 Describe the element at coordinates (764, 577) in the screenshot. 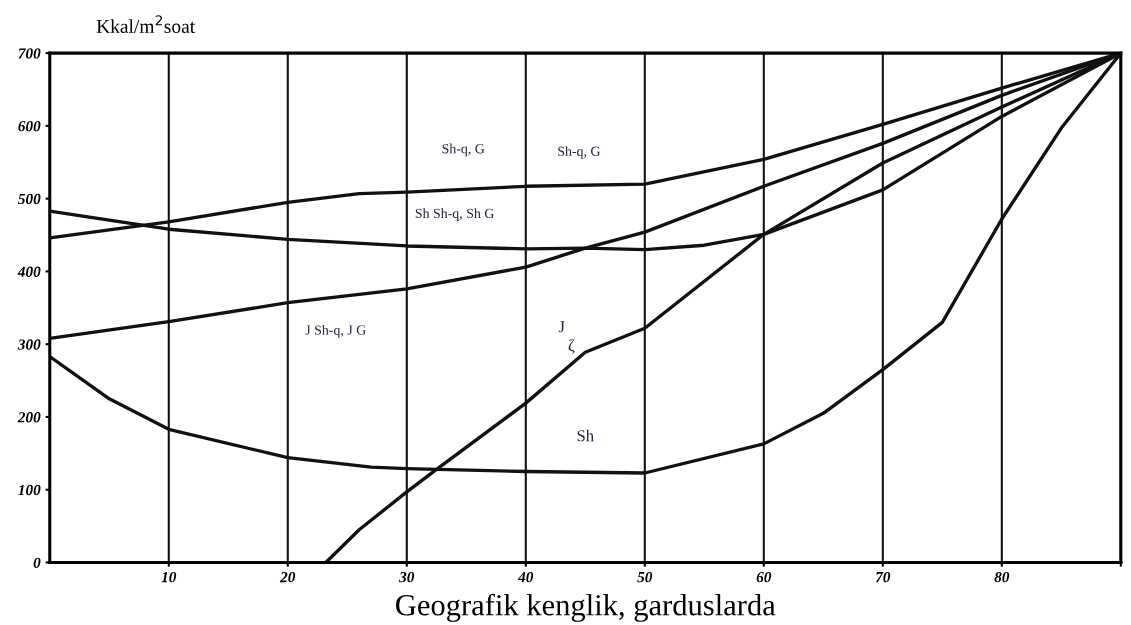

I see `x-tick-label: 60` at that location.